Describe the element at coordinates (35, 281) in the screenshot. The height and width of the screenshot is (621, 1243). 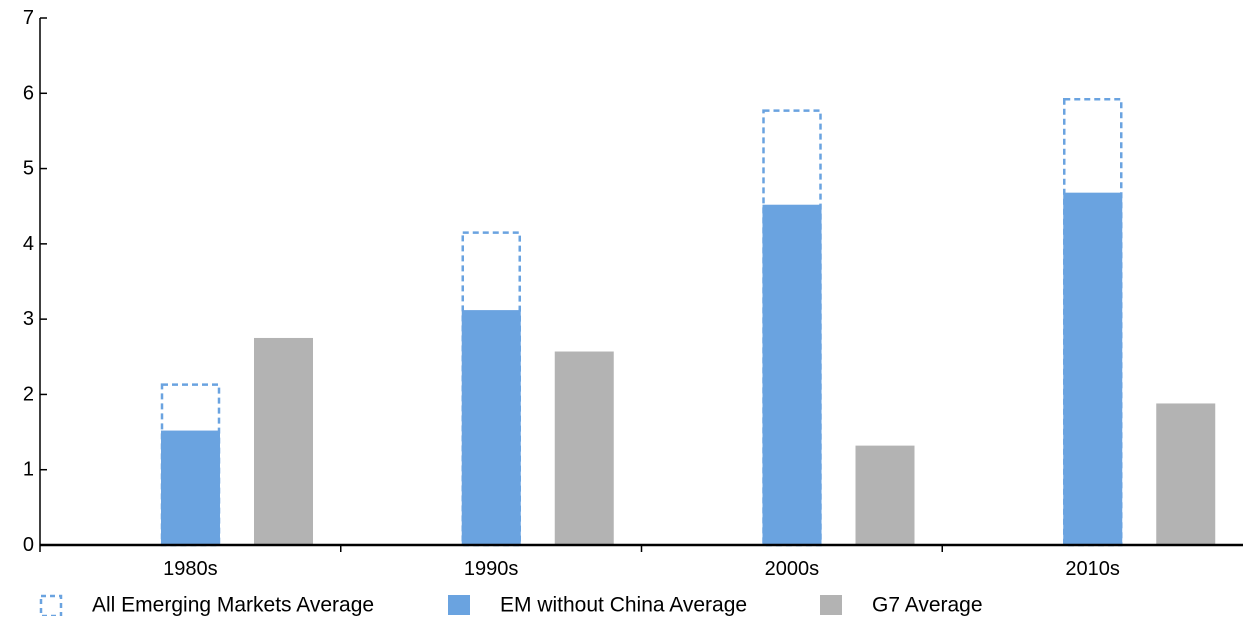
I see `y-axis: 0 1 2 3 4 5 6 7` at that location.